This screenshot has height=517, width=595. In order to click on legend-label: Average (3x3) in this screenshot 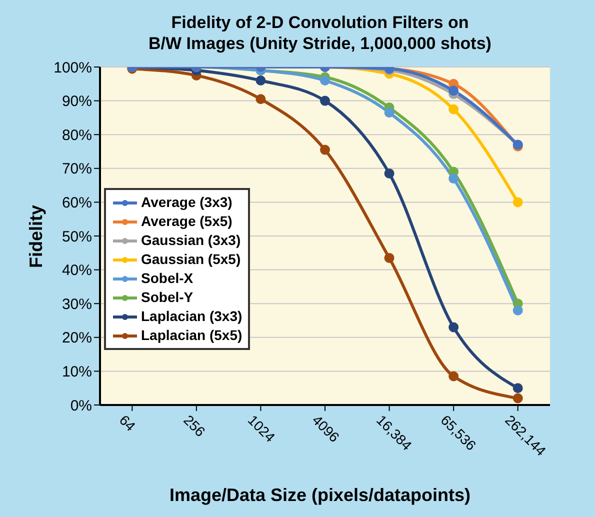, I will do `click(186, 202)`.